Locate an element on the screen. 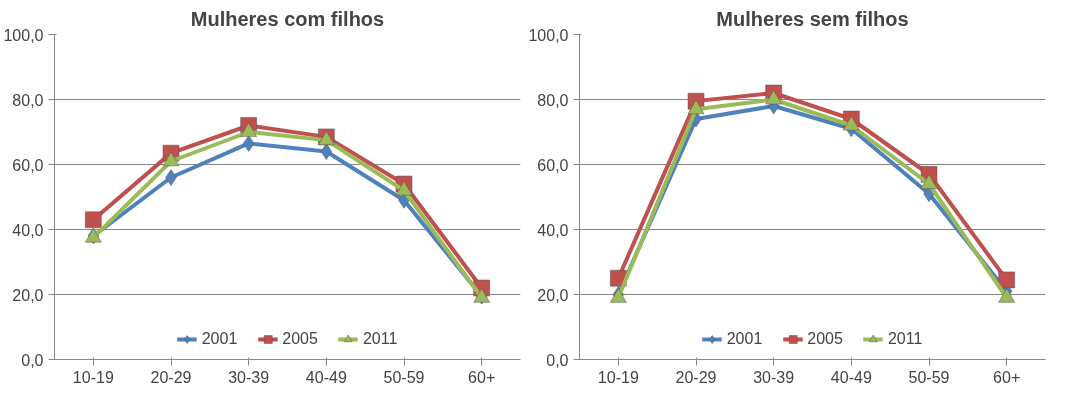  chart-title: Mulheres sem filhos is located at coordinates (812, 18).